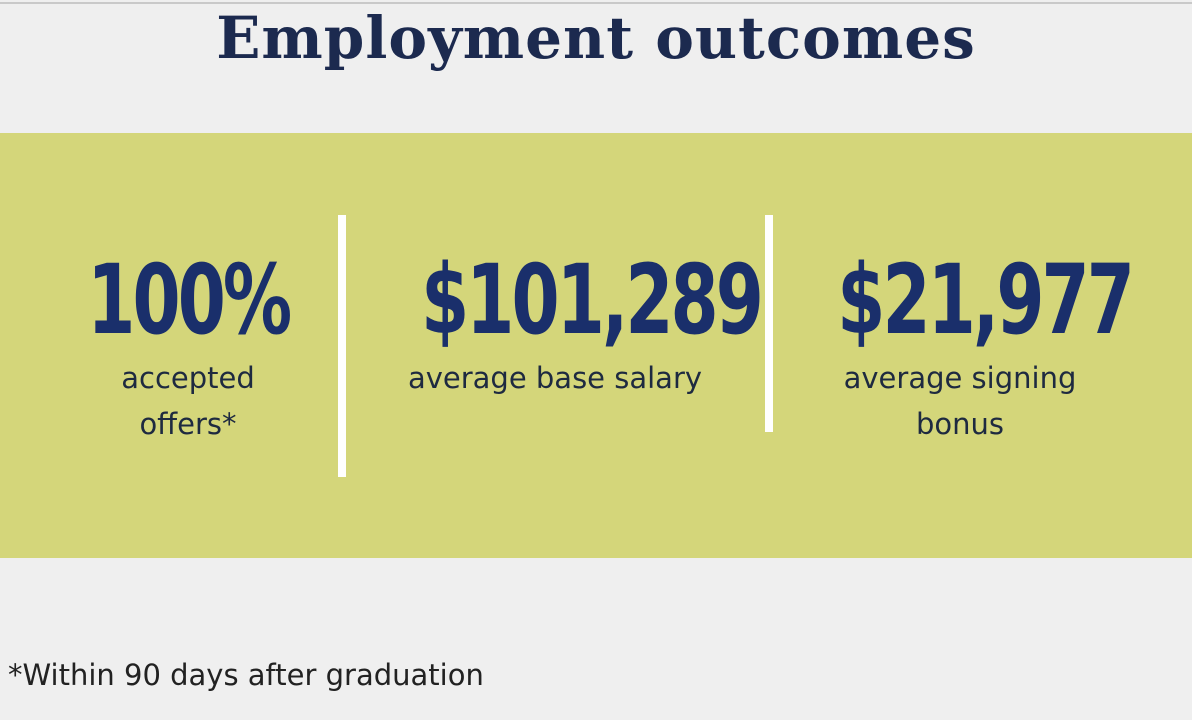 This screenshot has height=720, width=1192. Describe the element at coordinates (960, 401) in the screenshot. I see `stat-label: average signing bonus` at that location.